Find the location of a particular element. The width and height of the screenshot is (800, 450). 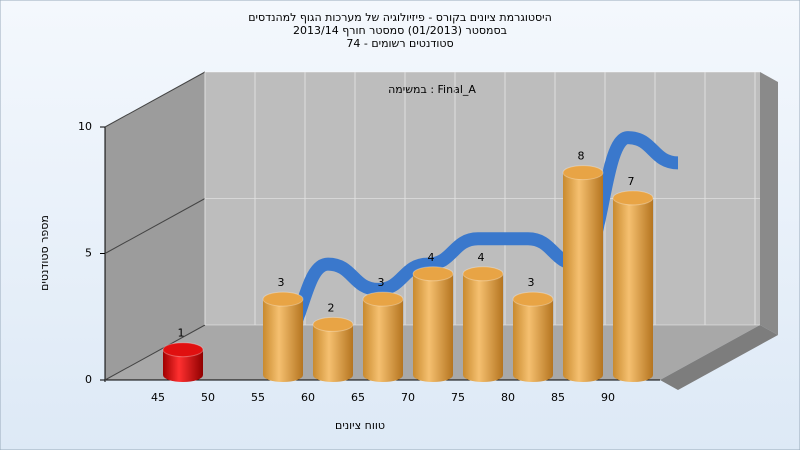

y-axis-label: מספר סטודנטים is located at coordinates (44, 253).